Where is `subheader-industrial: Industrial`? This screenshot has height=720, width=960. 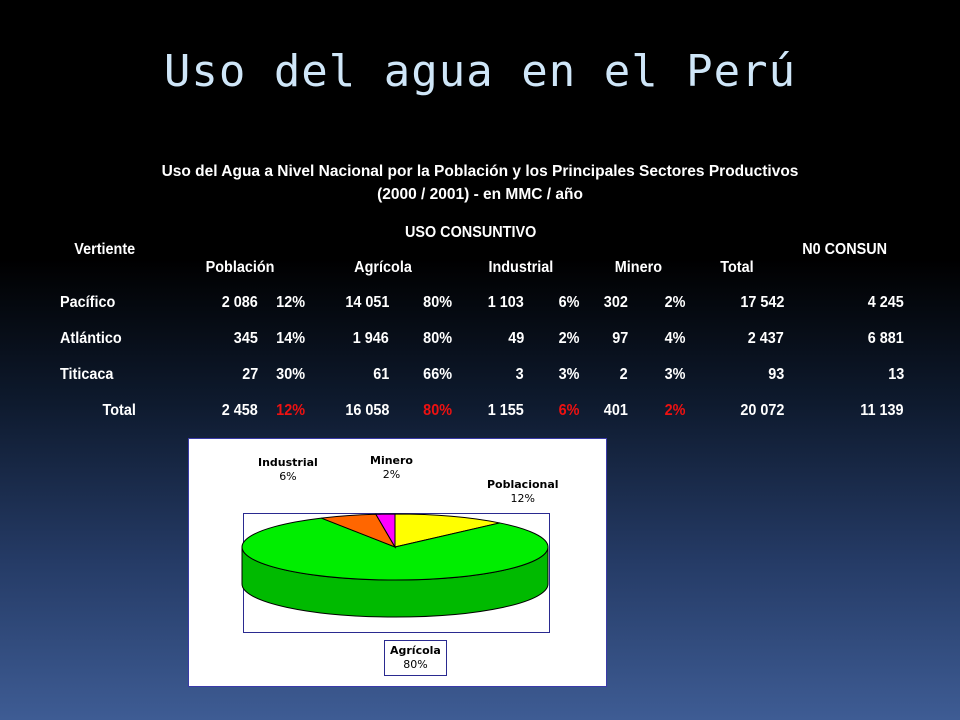
subheader-industrial: Industrial is located at coordinates (520, 268).